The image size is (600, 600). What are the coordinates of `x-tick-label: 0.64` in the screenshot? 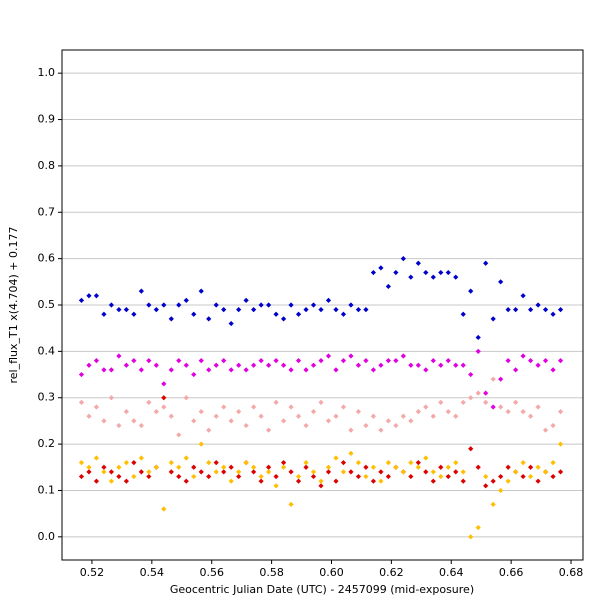 It's located at (451, 572).